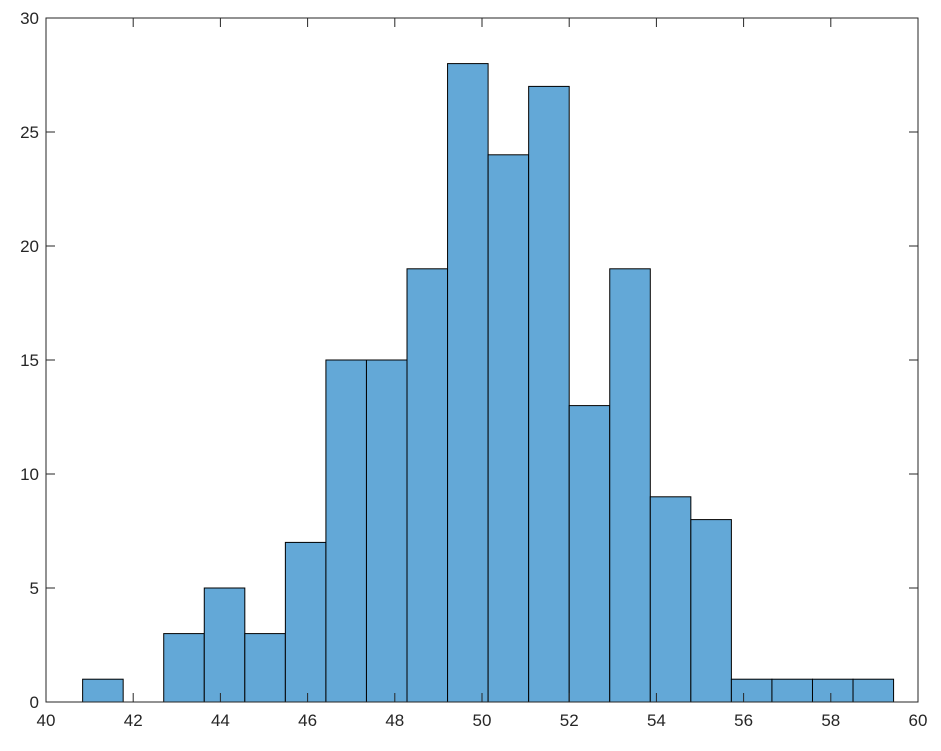 Image resolution: width=941 pixels, height=751 pixels. I want to click on y-tick-labels: 0 5 10 15 20 25 30, so click(29, 360).